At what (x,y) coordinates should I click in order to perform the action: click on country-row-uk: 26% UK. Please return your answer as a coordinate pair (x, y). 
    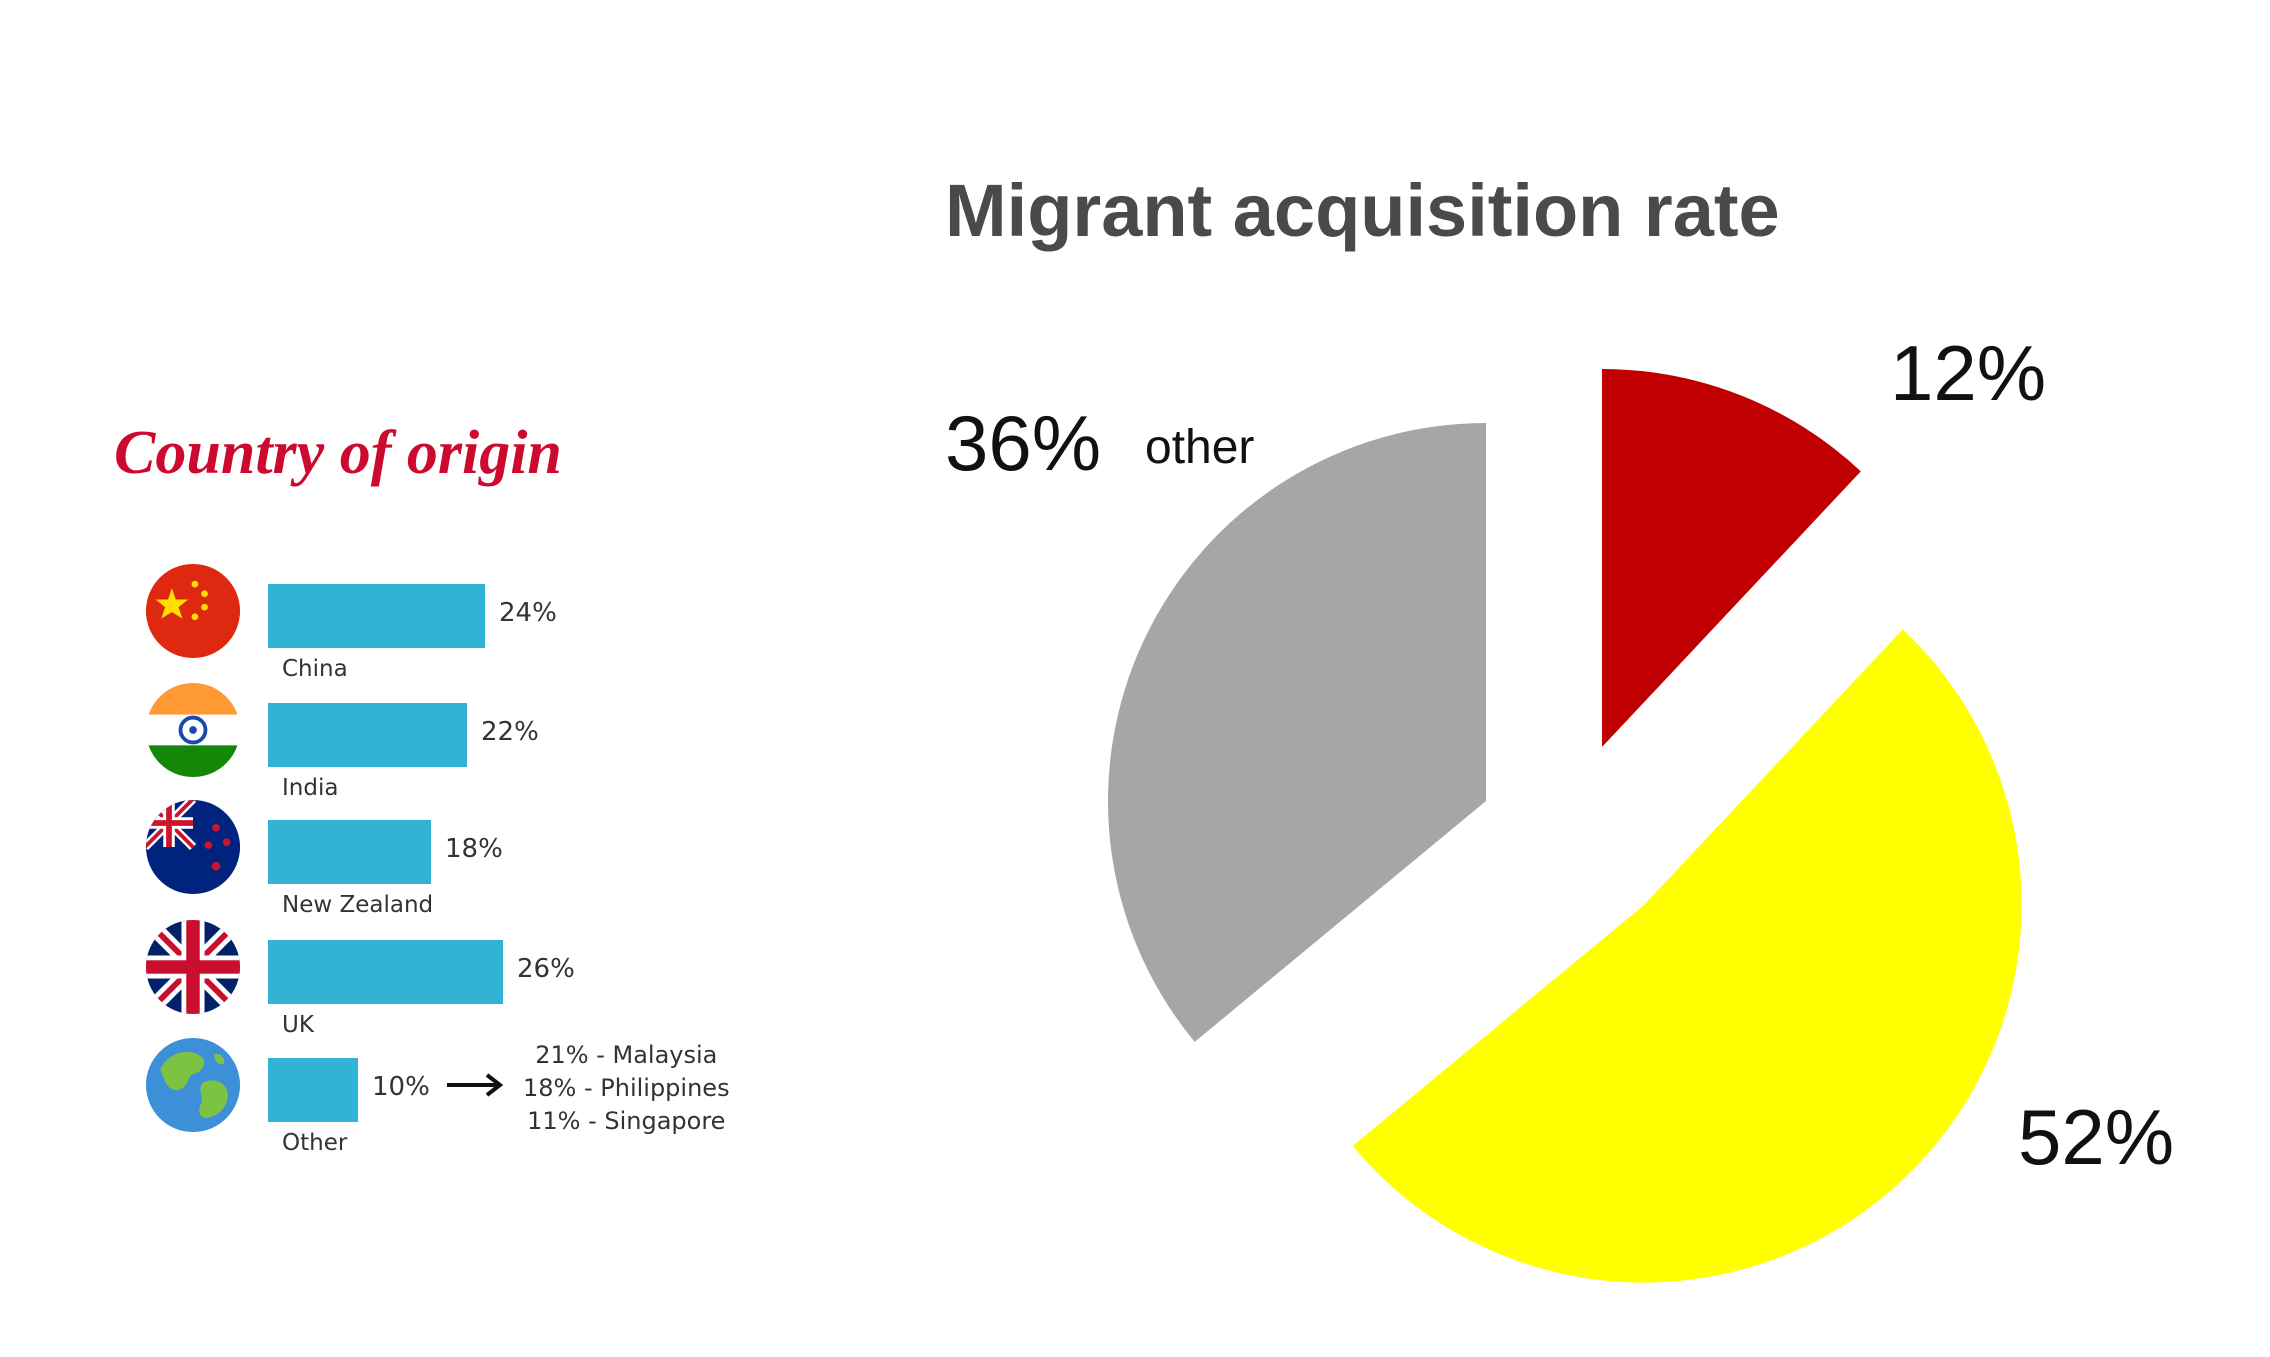
    Looking at the image, I should click on (460, 977).